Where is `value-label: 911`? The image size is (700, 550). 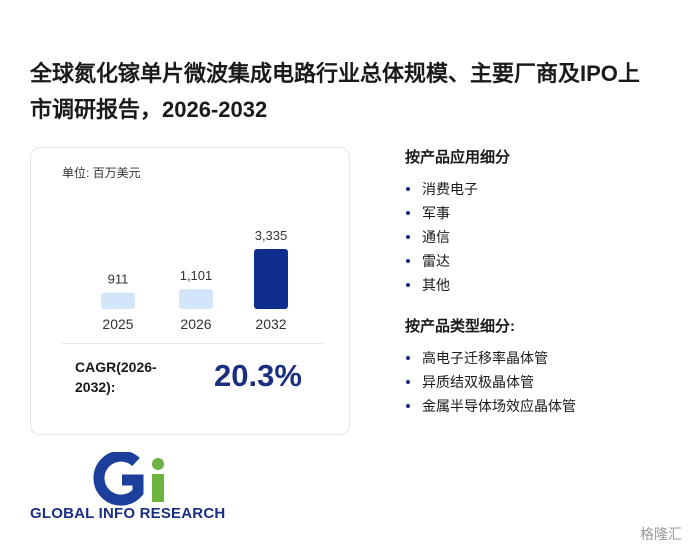 value-label: 911 is located at coordinates (118, 279).